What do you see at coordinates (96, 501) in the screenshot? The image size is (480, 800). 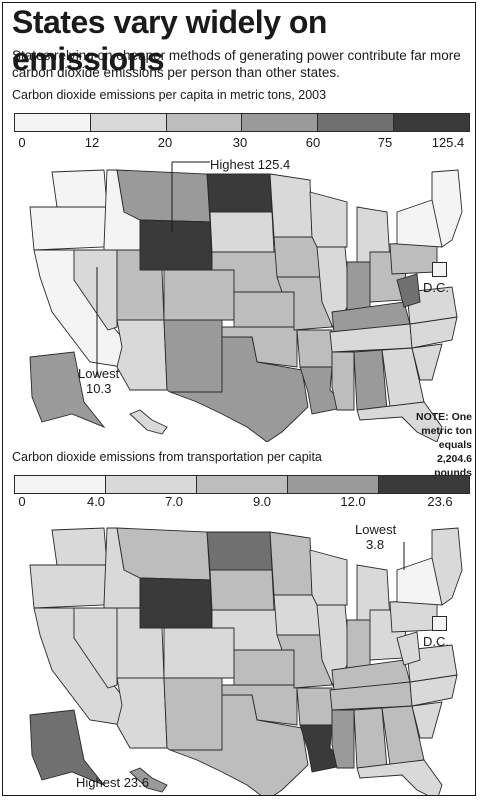 I see `legend-tick-label: 4.0` at bounding box center [96, 501].